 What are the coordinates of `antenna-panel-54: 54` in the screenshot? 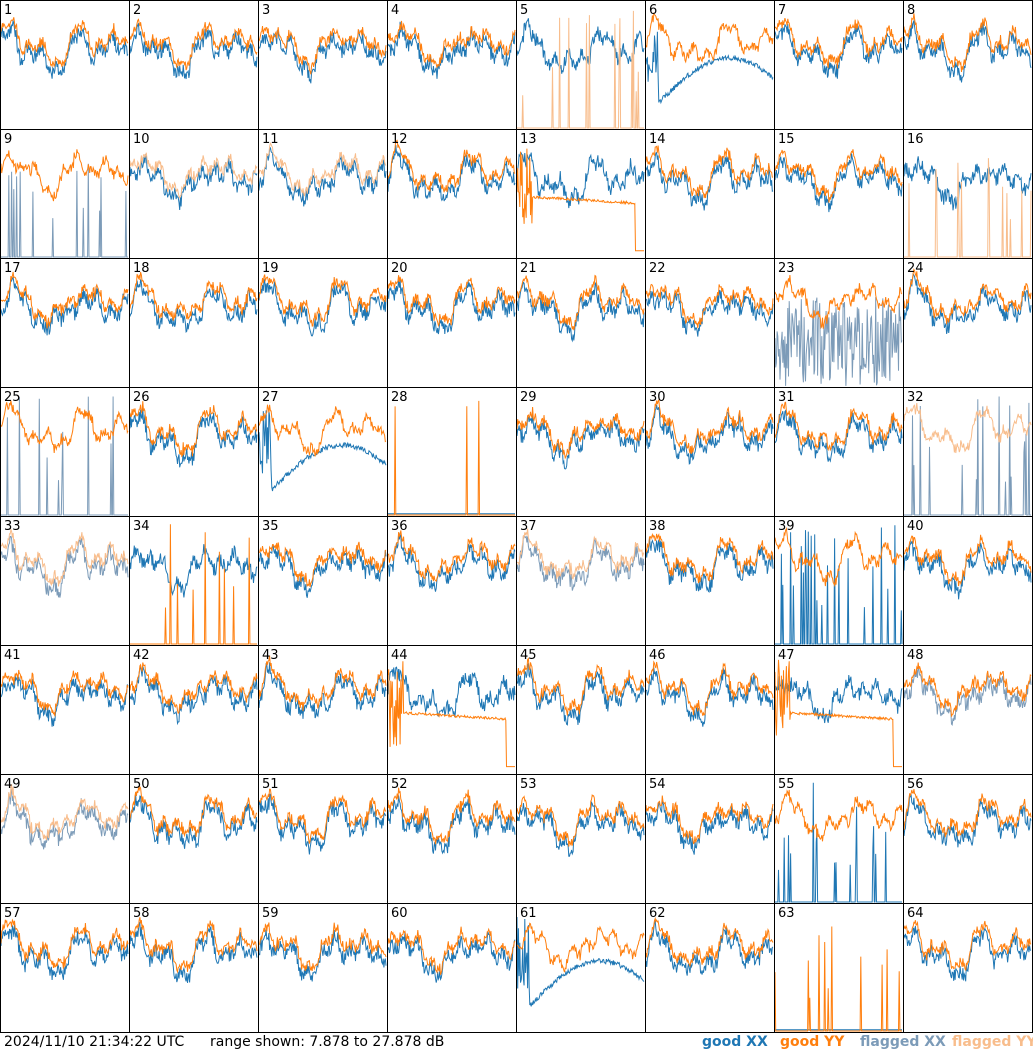 It's located at (709, 816).